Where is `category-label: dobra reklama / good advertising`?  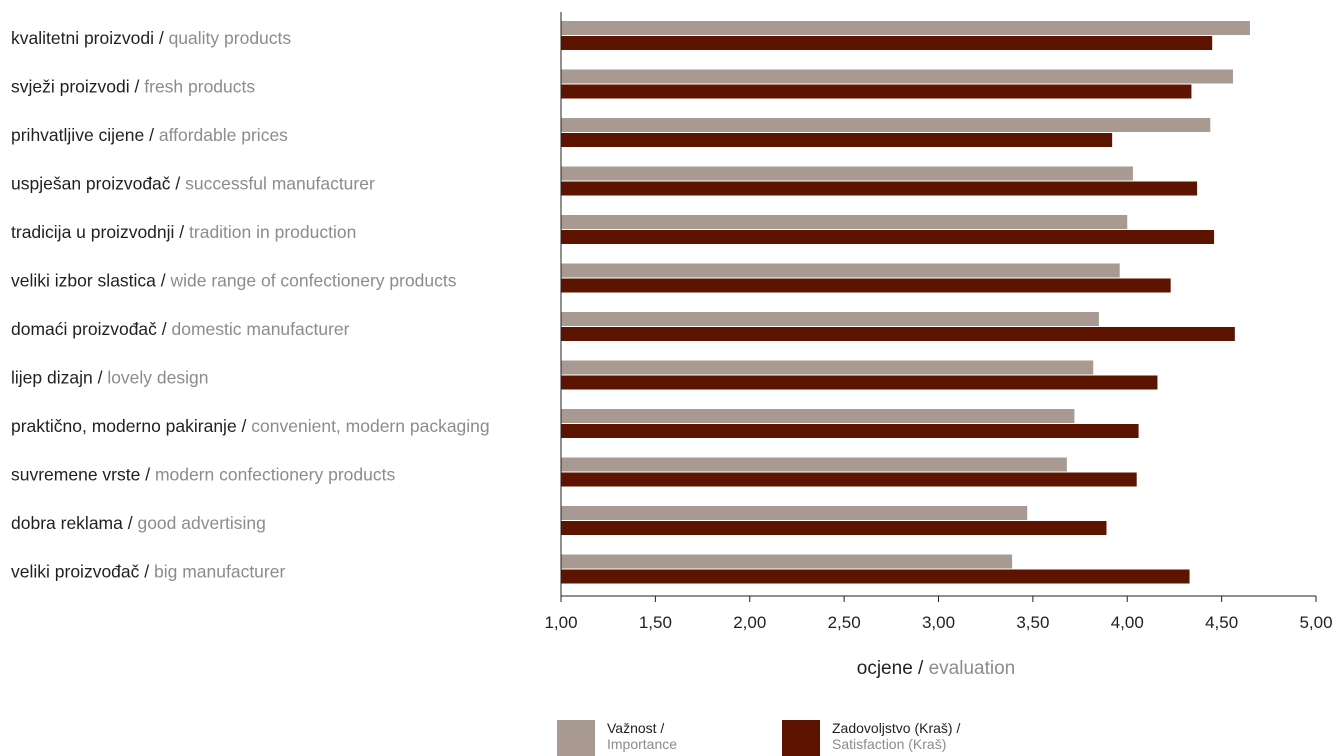 category-label: dobra reklama / good advertising is located at coordinates (138, 523).